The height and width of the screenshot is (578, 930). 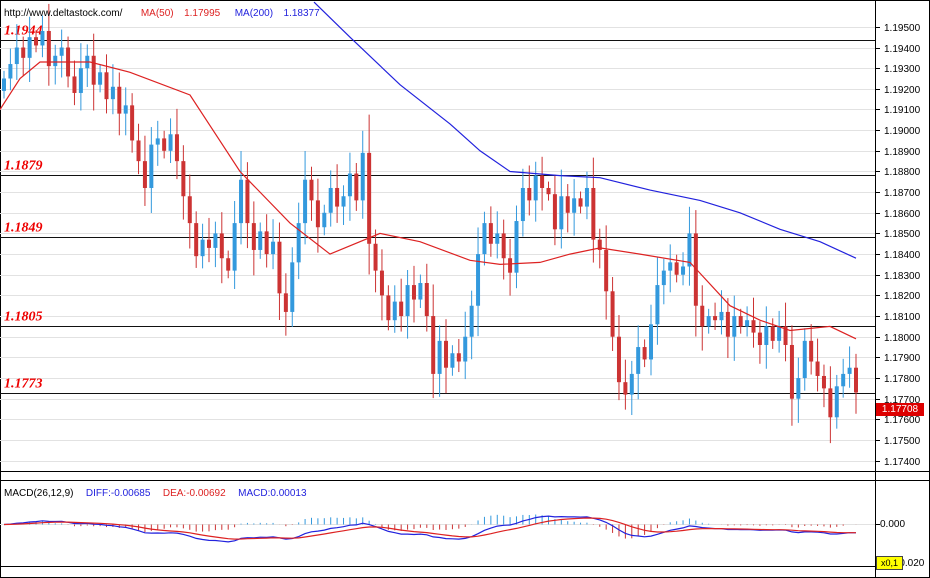 What do you see at coordinates (63, 13) in the screenshot?
I see `source-url: http://www.deltastock.com/` at bounding box center [63, 13].